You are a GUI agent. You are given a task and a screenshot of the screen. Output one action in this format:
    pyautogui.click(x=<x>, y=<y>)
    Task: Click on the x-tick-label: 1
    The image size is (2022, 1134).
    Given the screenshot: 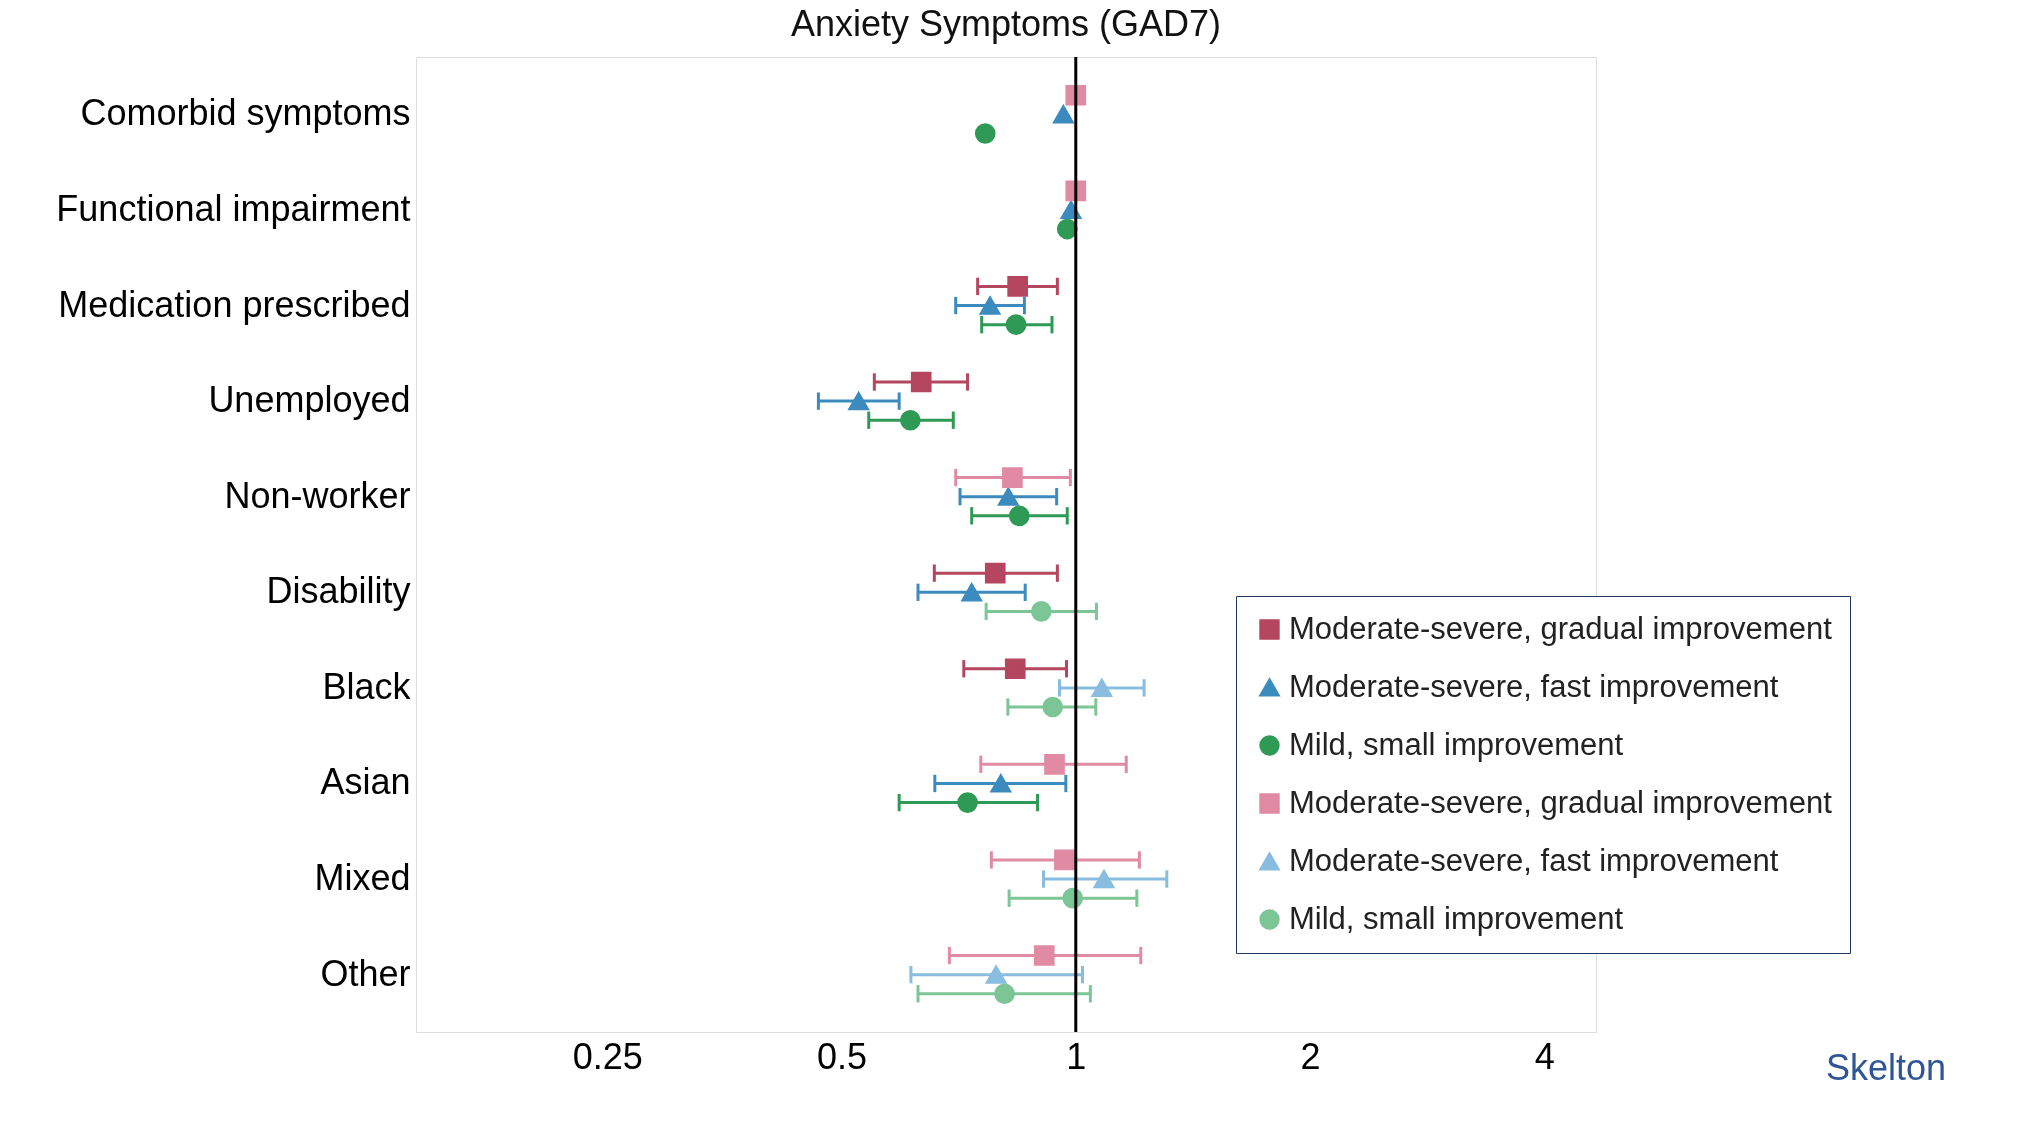 What is the action you would take?
    pyautogui.click(x=1076, y=1056)
    